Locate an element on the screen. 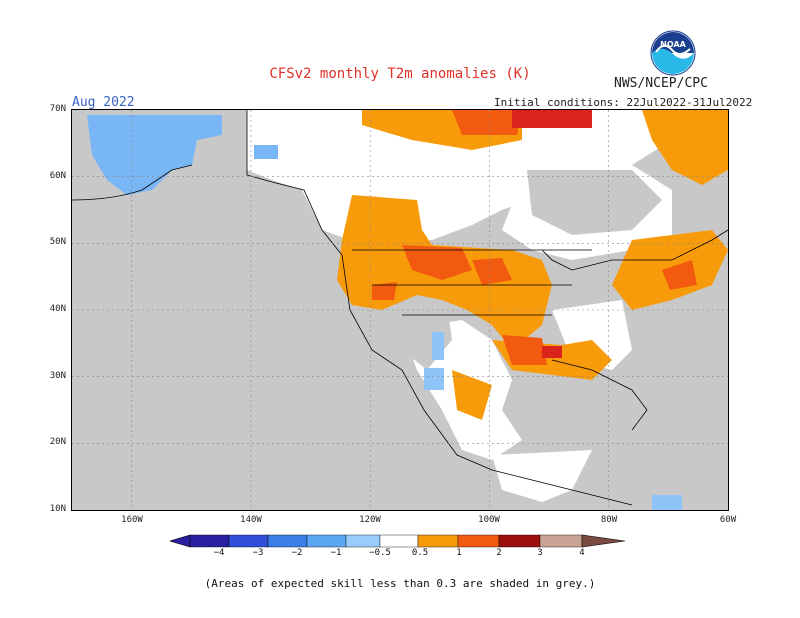 The image size is (800, 618). colorbar-label: 1 is located at coordinates (459, 553).